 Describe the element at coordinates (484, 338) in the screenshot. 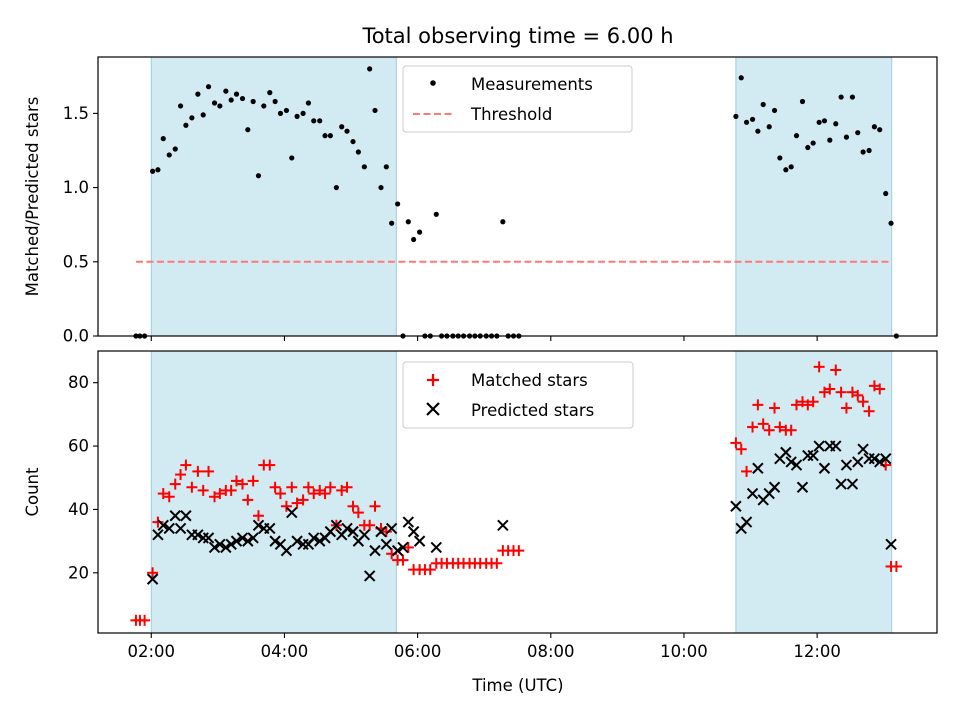

I see `ratio-x-axis-ticks` at that location.